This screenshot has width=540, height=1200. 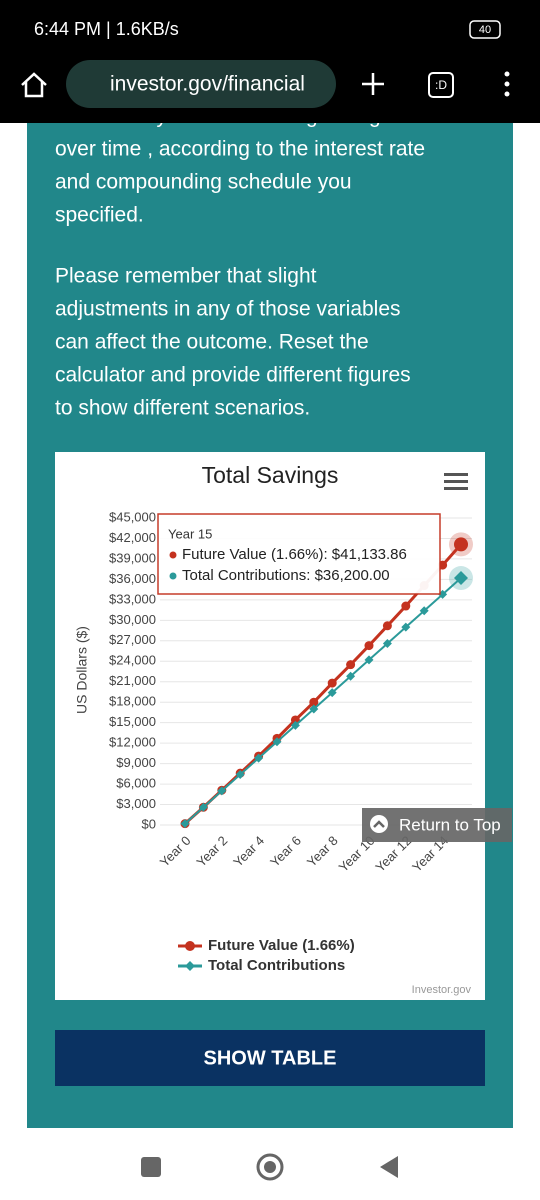 What do you see at coordinates (190, 533) in the screenshot?
I see `tooltip-title: Year 15` at bounding box center [190, 533].